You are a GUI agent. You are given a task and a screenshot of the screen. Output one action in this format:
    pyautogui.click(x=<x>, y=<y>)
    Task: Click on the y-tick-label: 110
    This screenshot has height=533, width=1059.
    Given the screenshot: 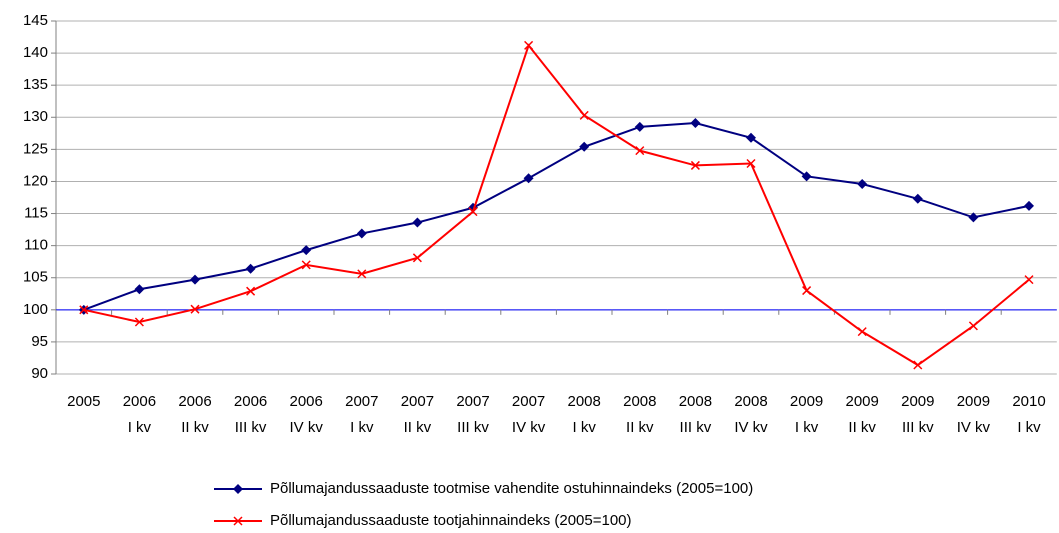 What is the action you would take?
    pyautogui.click(x=36, y=245)
    